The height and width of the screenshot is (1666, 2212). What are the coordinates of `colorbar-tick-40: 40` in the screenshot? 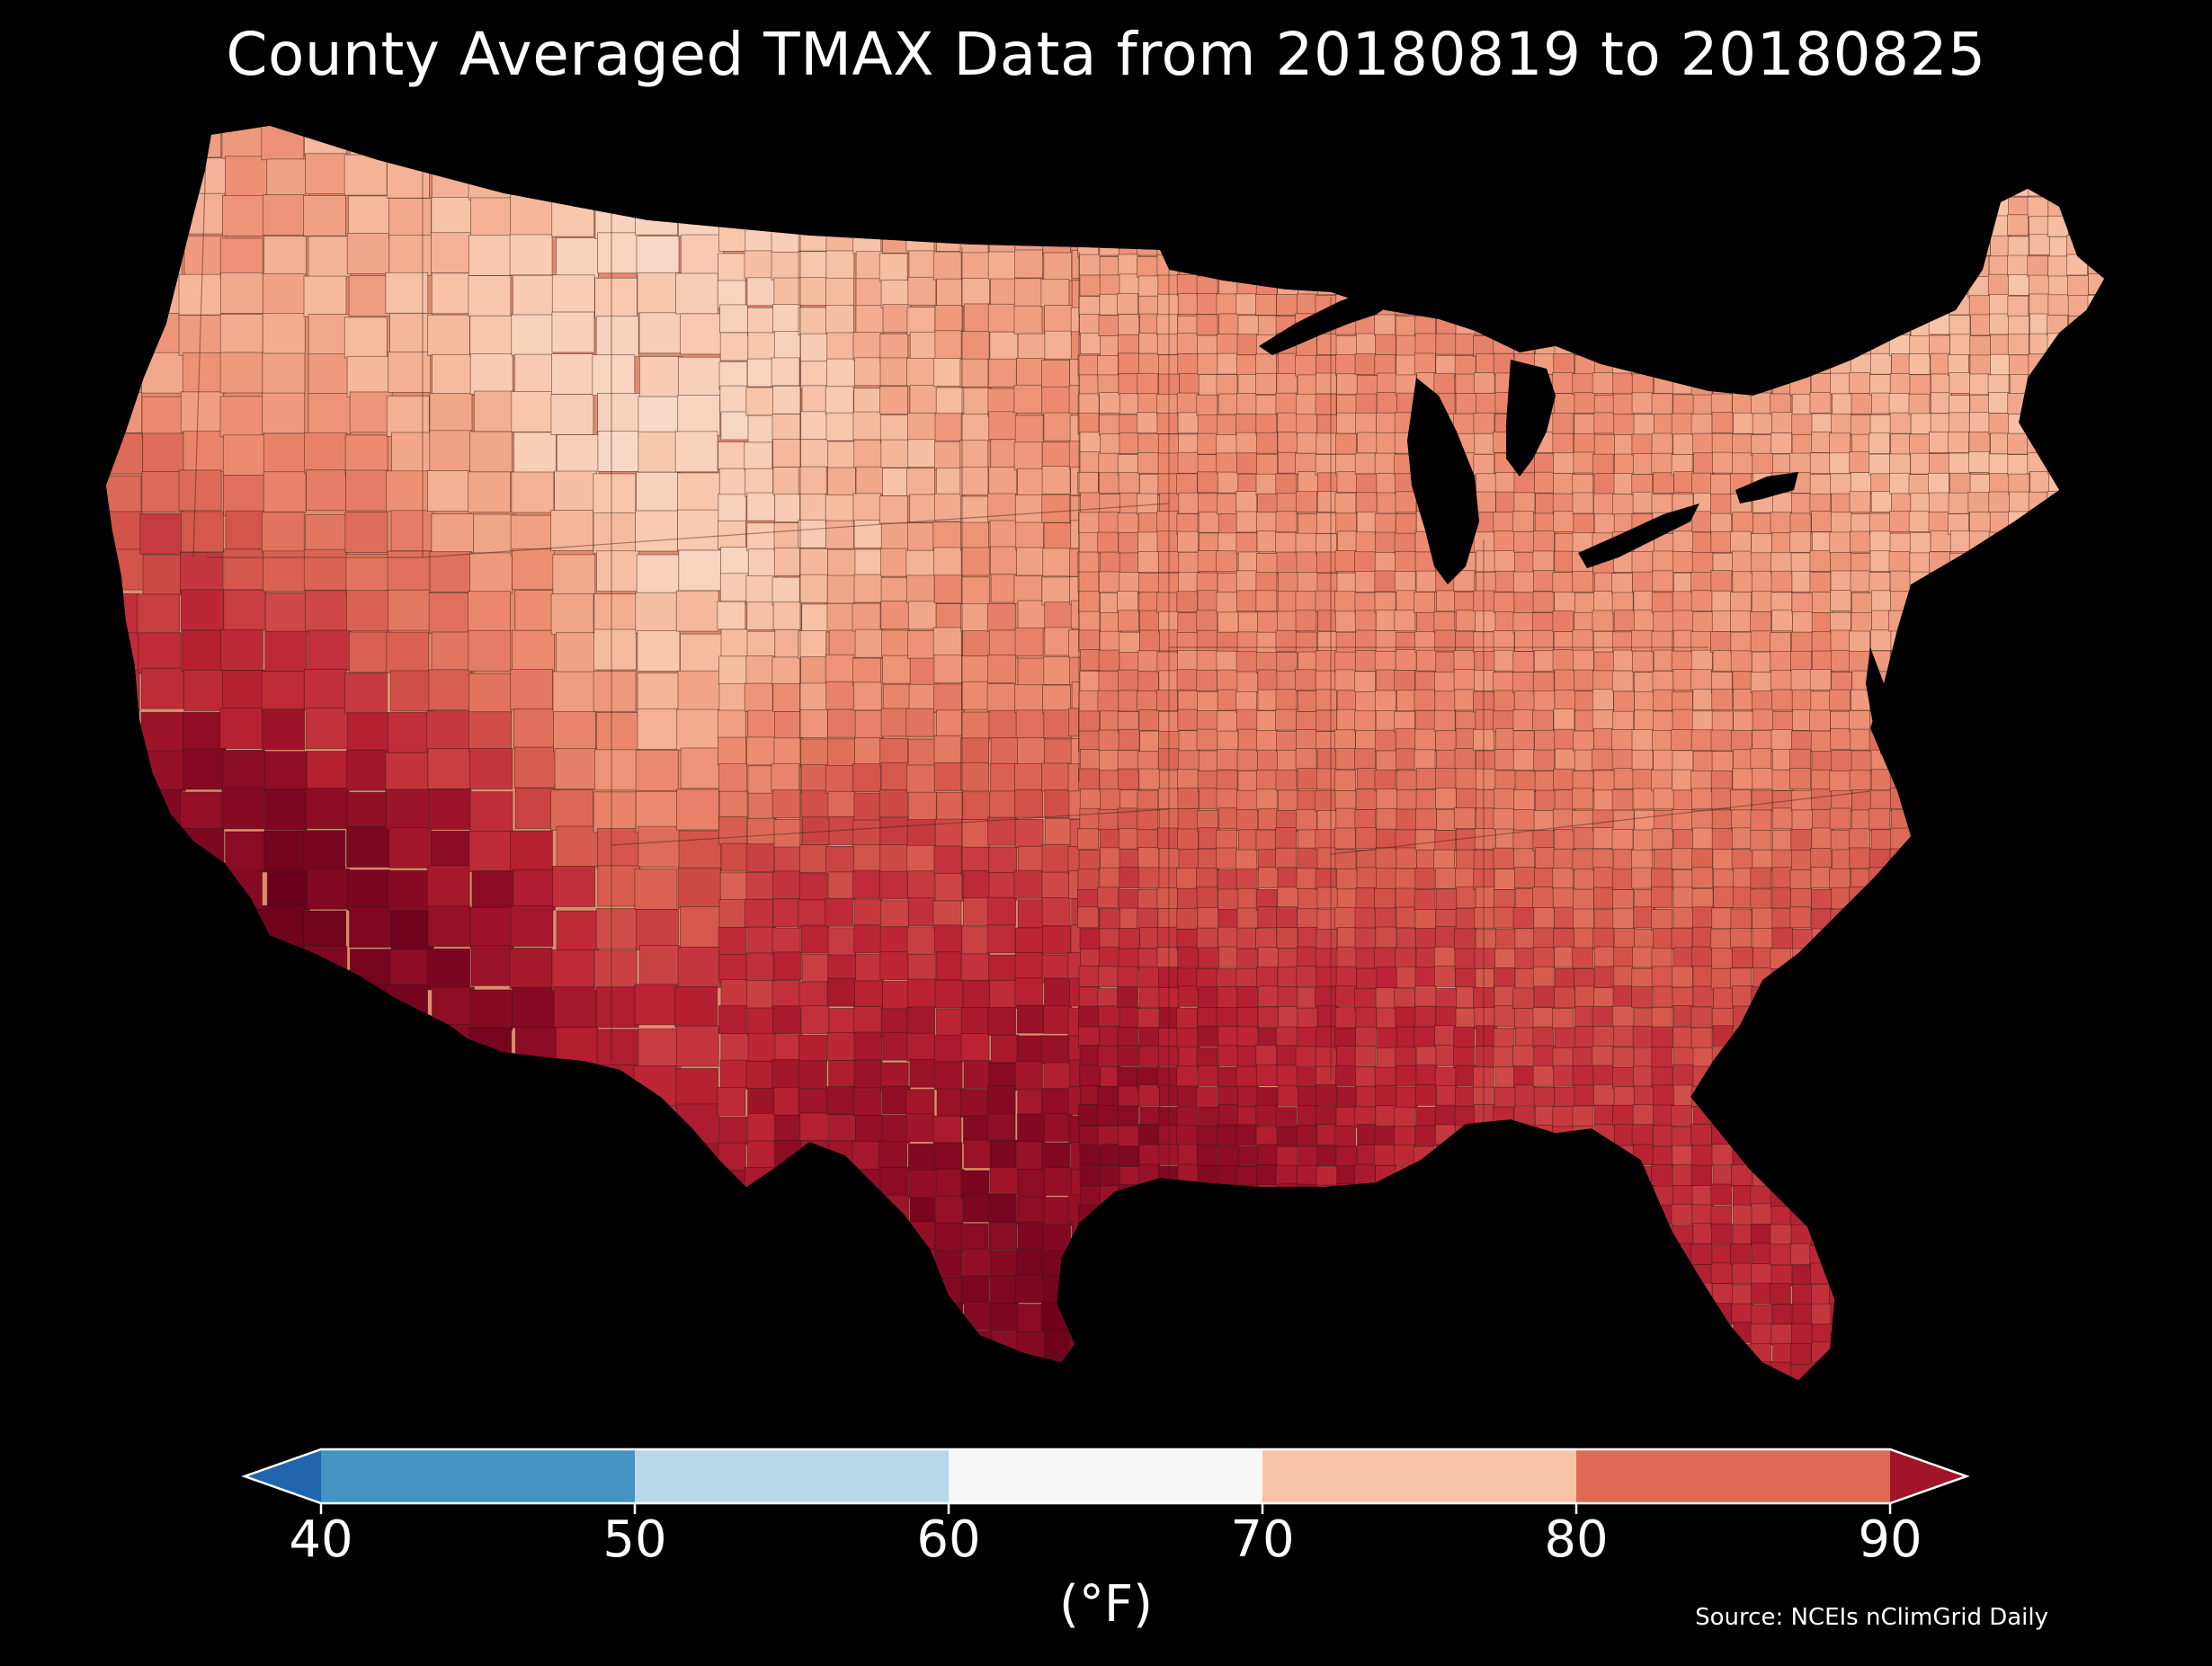 It's located at (321, 1540).